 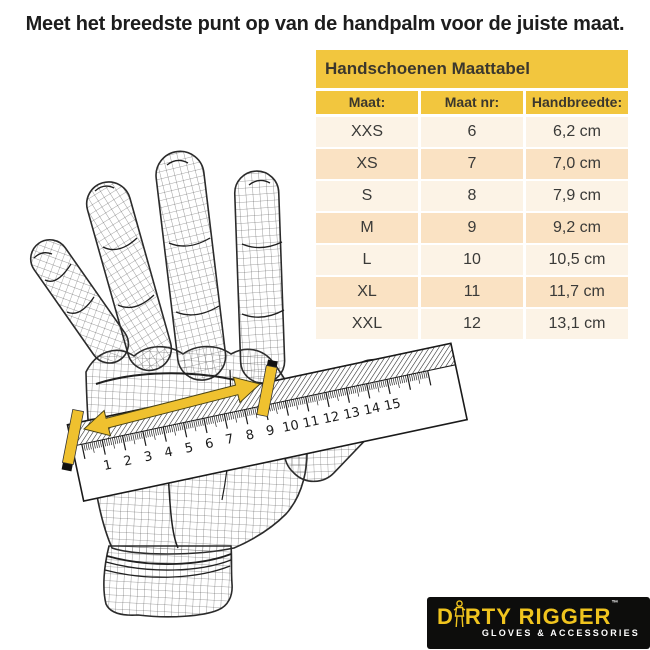 I want to click on svg-text: 5, so click(x=188, y=448).